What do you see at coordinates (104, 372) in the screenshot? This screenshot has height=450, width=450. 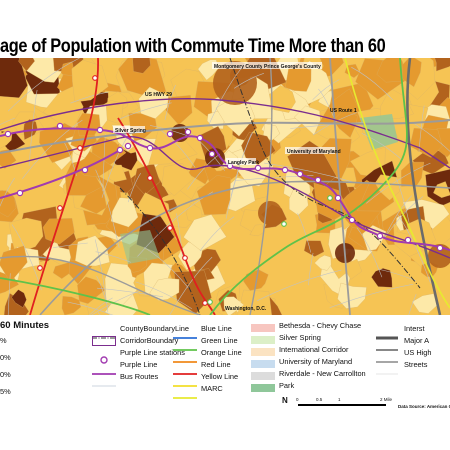 I see `legend-purple-line-swatch` at bounding box center [104, 372].